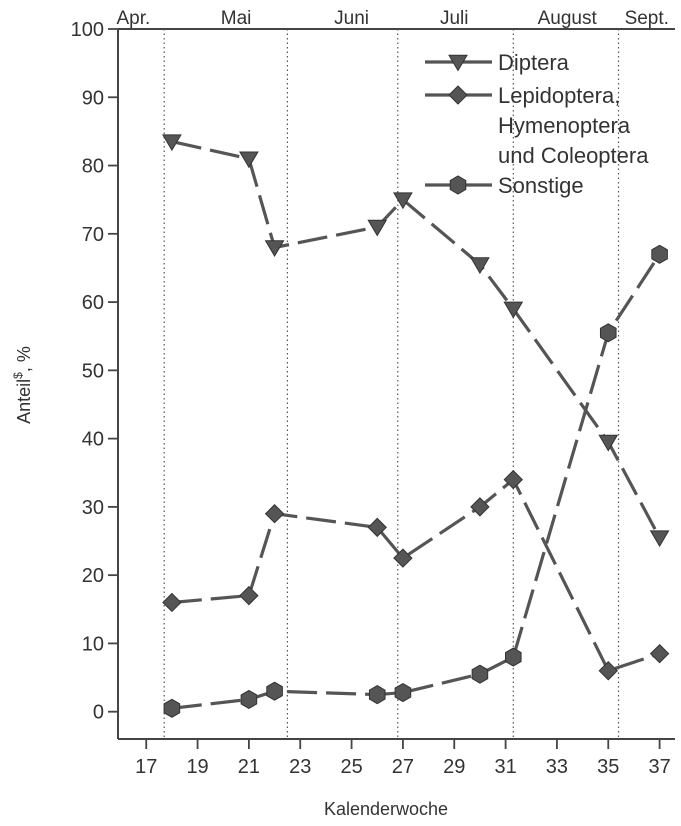 This screenshot has height=826, width=681. Describe the element at coordinates (93, 98) in the screenshot. I see `y-tick-label: 90` at that location.